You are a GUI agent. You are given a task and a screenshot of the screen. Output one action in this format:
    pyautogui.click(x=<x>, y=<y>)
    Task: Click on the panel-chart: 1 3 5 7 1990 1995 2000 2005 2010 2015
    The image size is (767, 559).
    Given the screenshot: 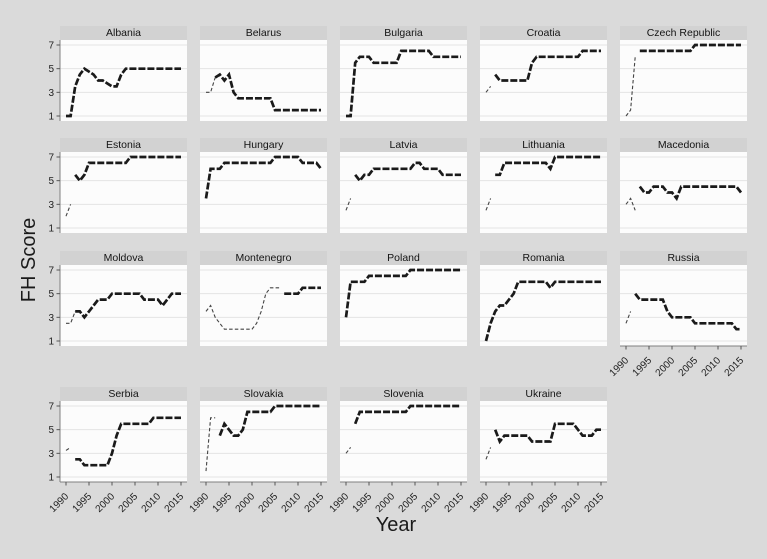 What is the action you would take?
    pyautogui.click(x=117, y=458)
    